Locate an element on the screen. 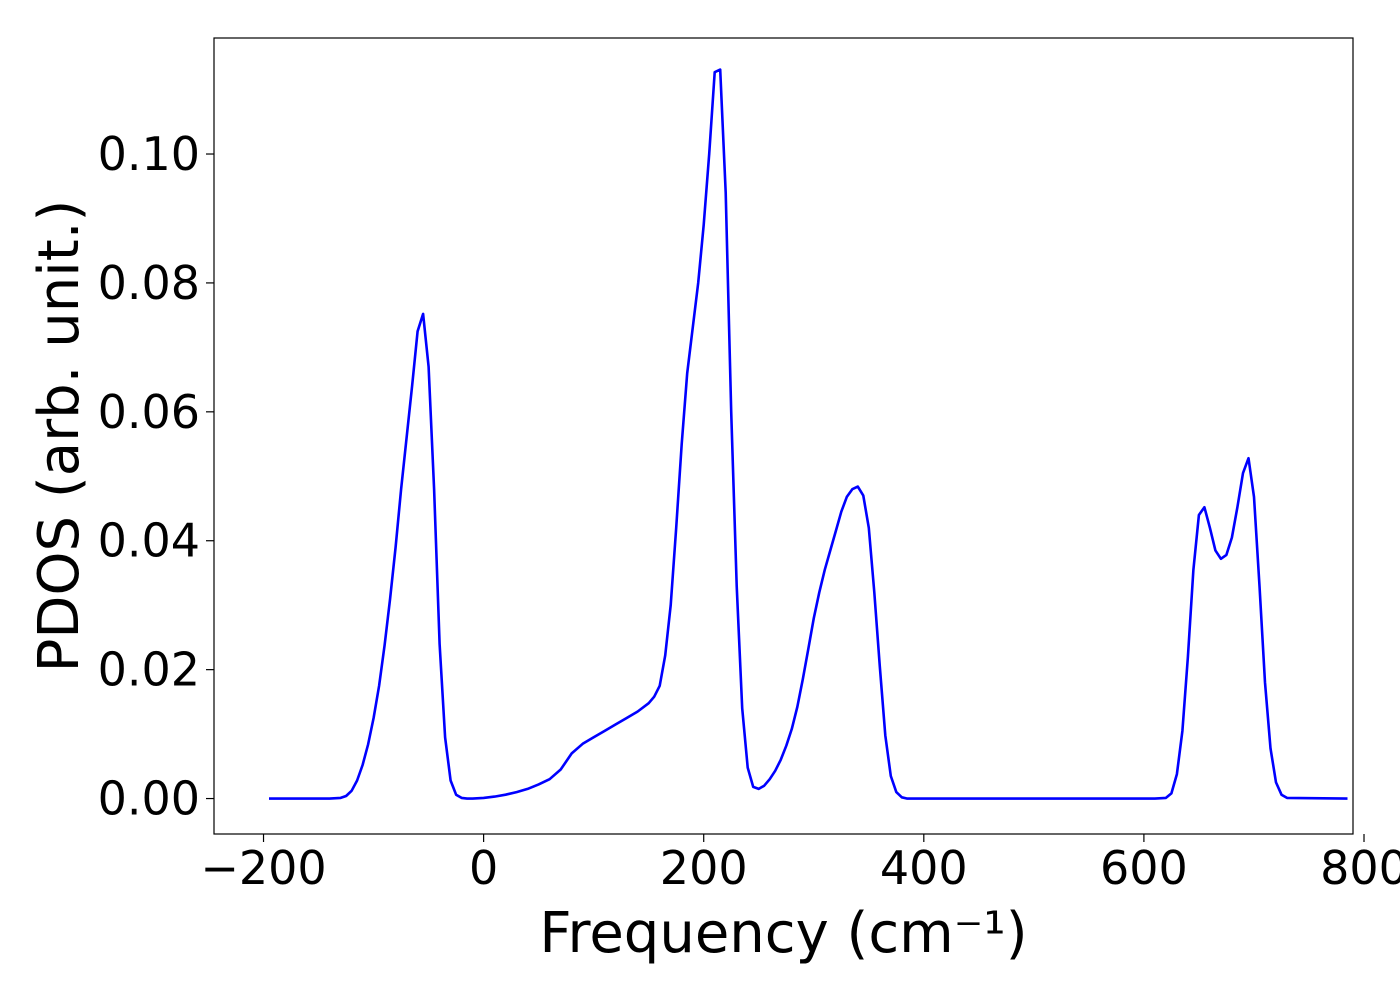  y-tick-label: 0.08 is located at coordinates (149, 283).